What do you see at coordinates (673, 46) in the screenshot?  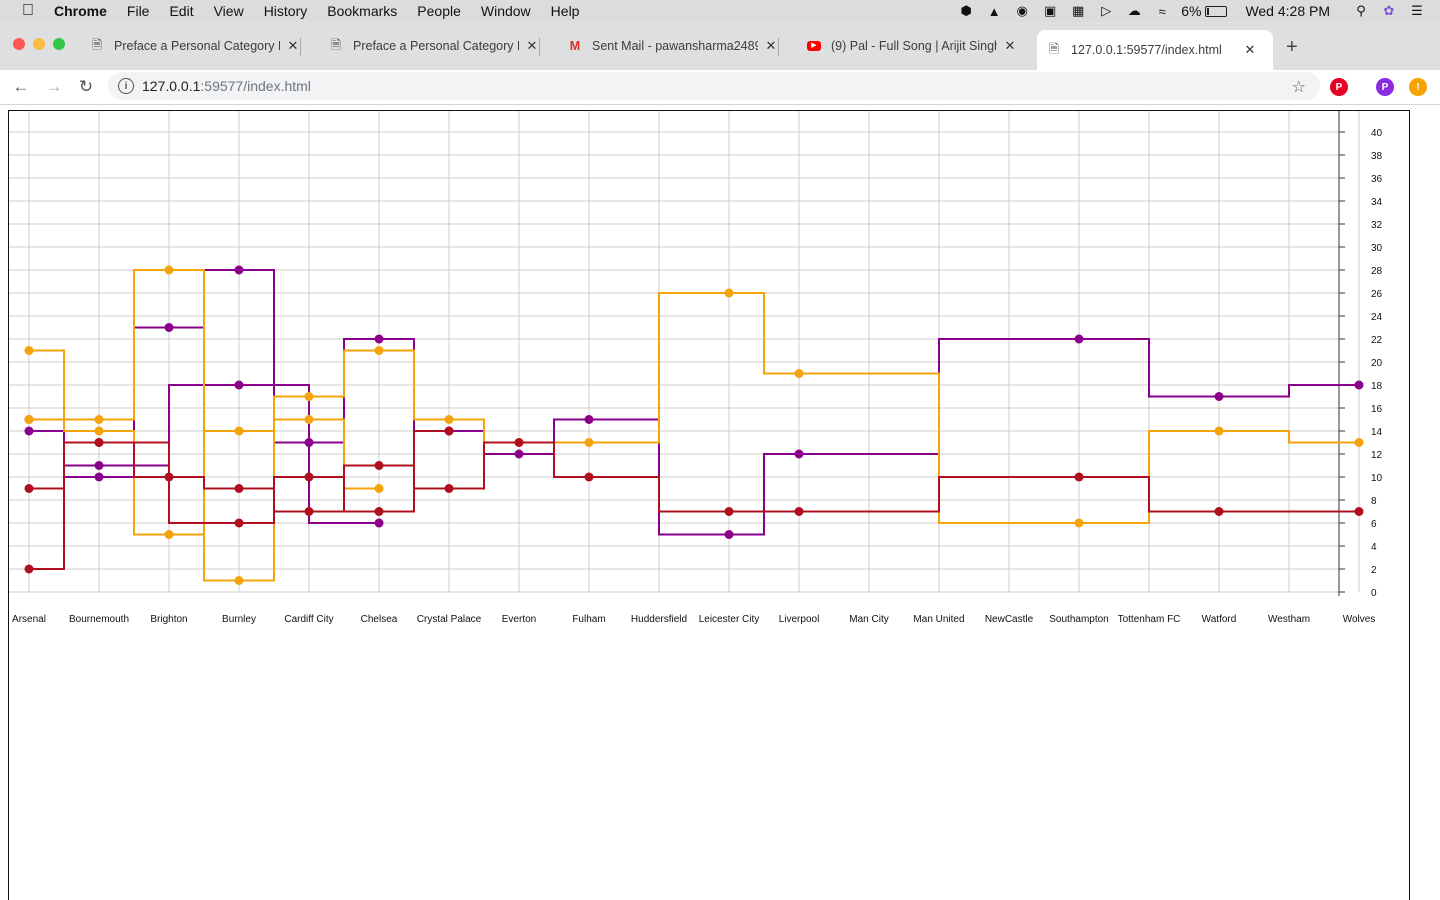 I see `tab-3: M Sent Mail - pawansharma2489 ✕` at bounding box center [673, 46].